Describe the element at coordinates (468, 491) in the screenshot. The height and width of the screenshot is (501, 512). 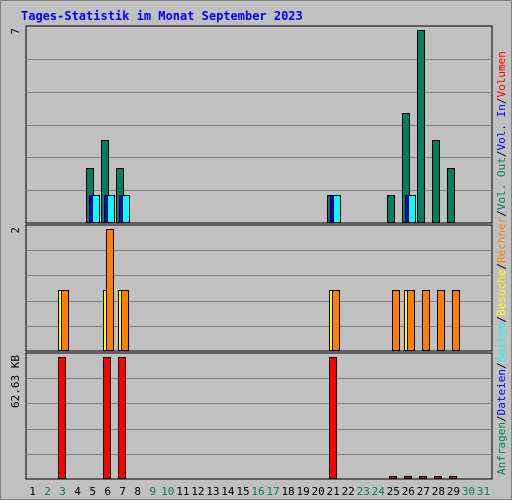
I see `x-tick-label: 30` at that location.